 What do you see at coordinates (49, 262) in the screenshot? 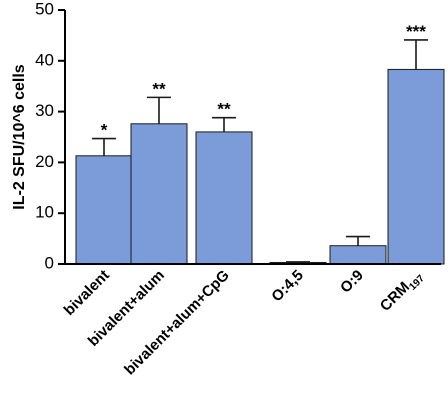
I see `y-tick-label: 0` at bounding box center [49, 262].